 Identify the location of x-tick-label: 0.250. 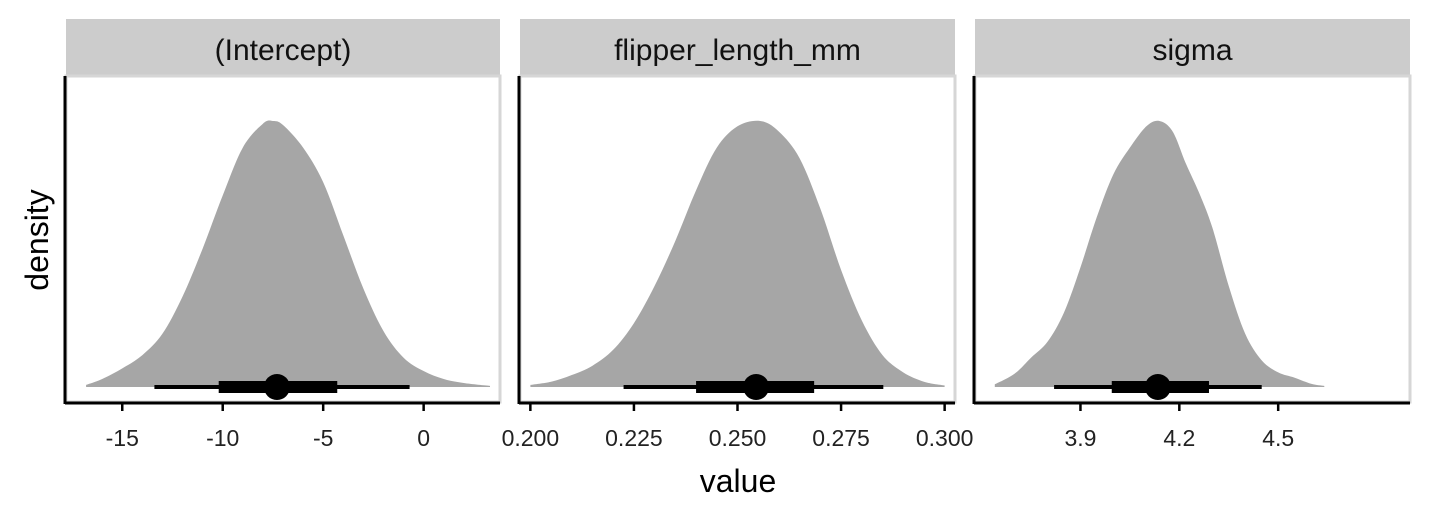
(738, 438).